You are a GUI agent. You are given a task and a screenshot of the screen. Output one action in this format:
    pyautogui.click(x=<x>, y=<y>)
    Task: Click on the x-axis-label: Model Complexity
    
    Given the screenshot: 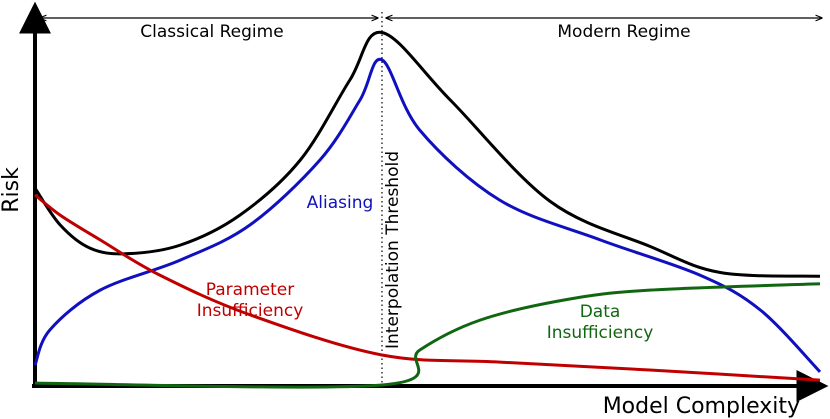 What is the action you would take?
    pyautogui.click(x=701, y=406)
    